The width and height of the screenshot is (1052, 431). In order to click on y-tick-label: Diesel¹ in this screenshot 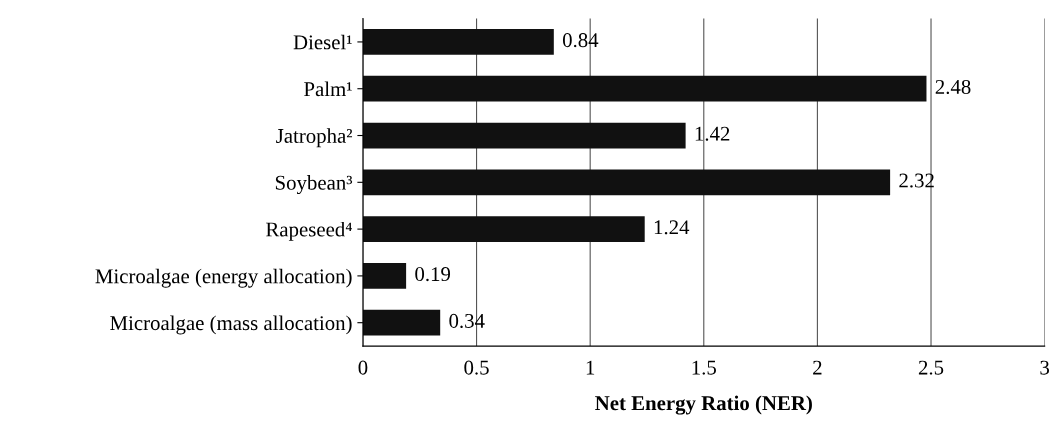, I will do `click(322, 42)`.